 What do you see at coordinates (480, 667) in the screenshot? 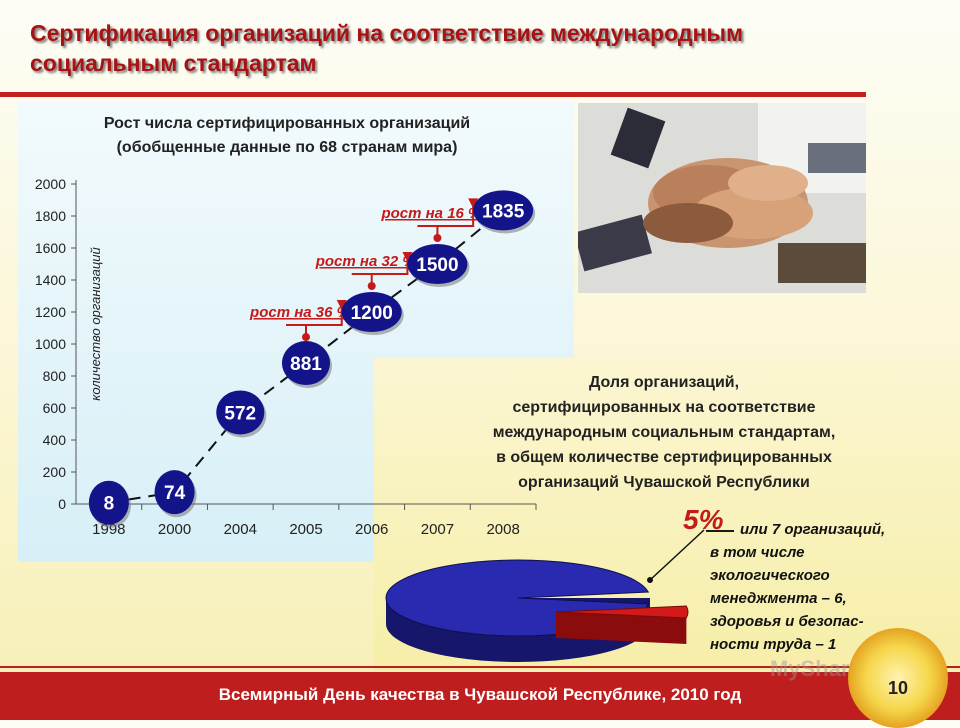
I see `footer-divider` at bounding box center [480, 667].